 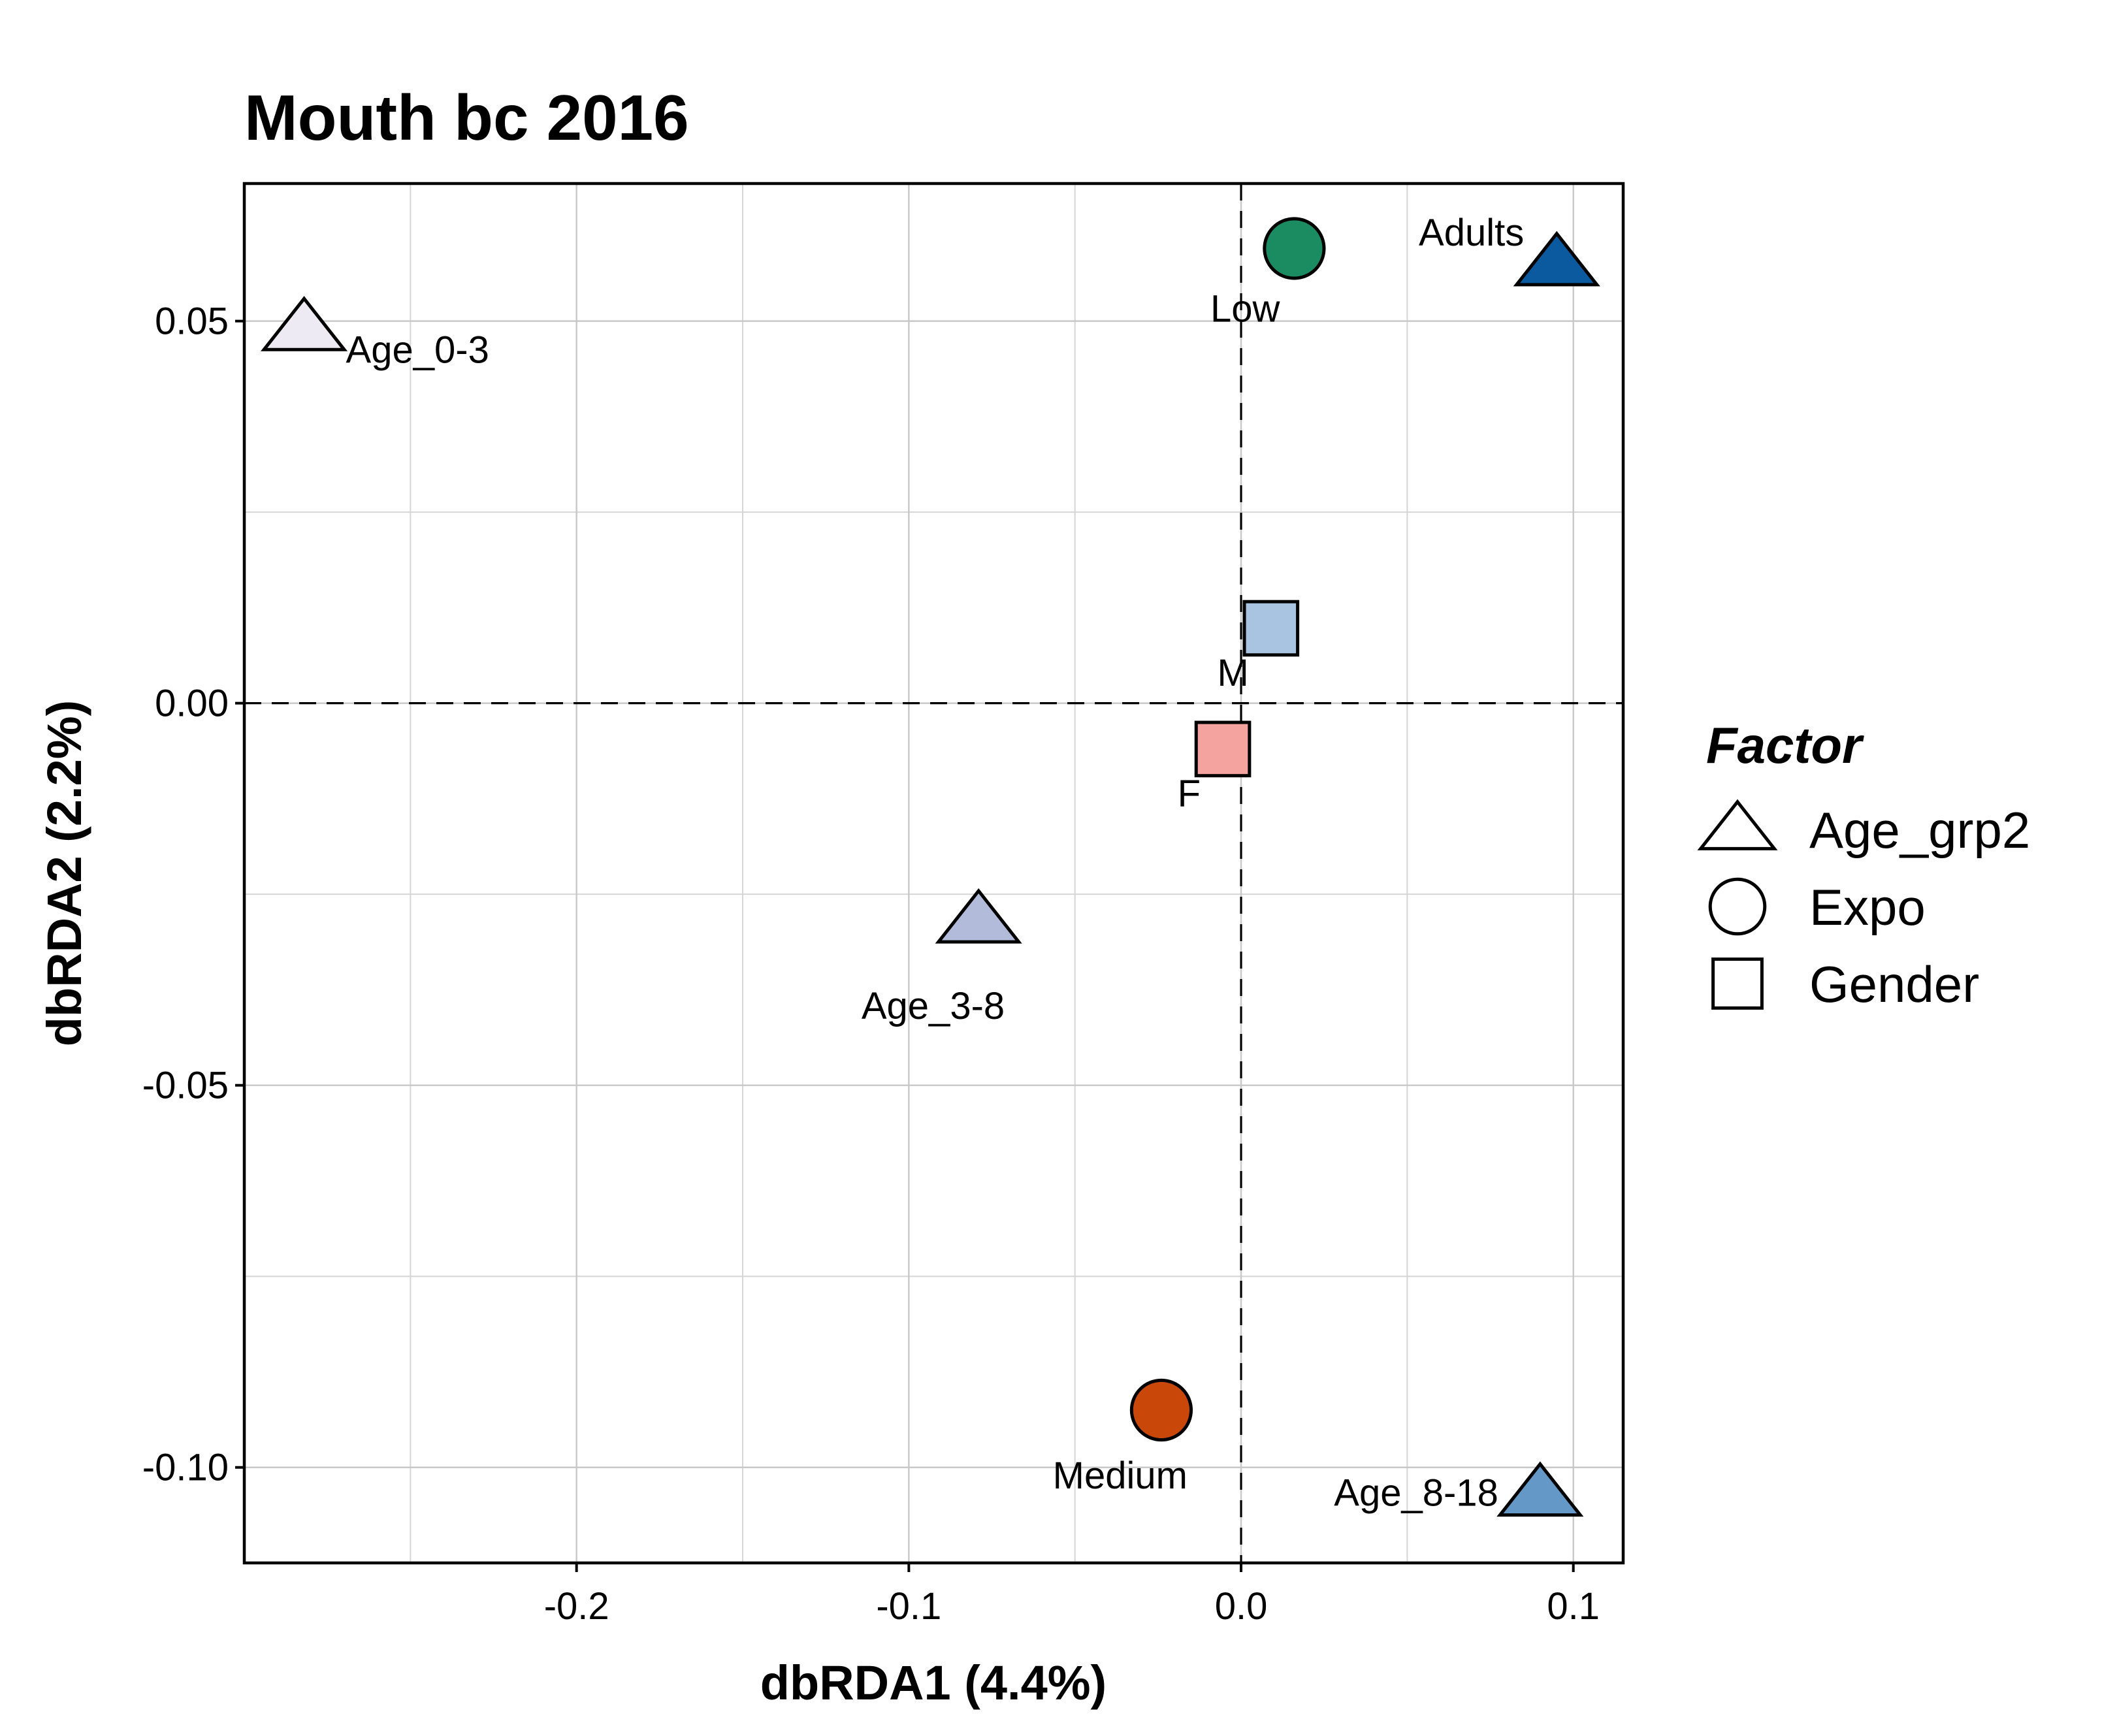 What do you see at coordinates (1867, 907) in the screenshot?
I see `legend-label-expo: Expo` at bounding box center [1867, 907].